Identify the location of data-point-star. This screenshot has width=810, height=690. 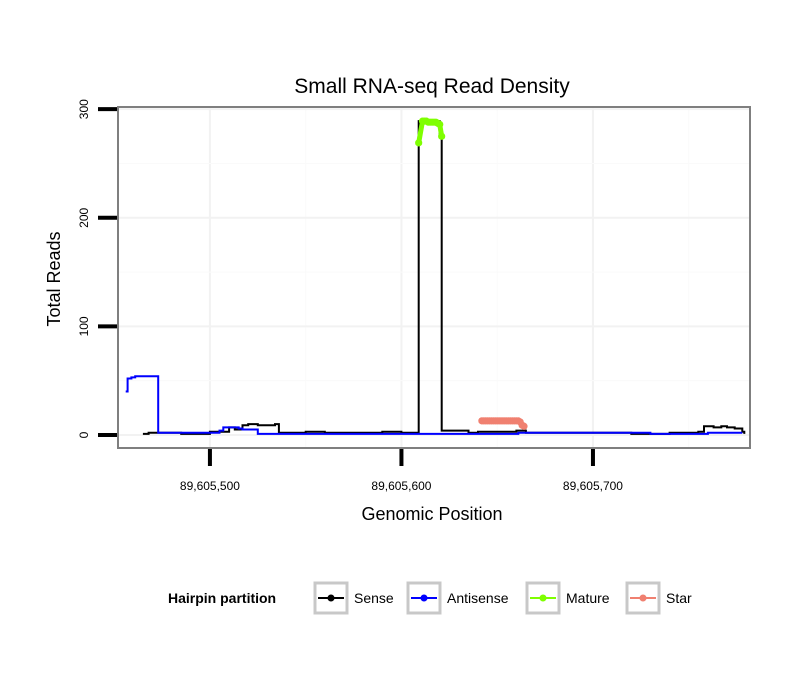
(524, 426).